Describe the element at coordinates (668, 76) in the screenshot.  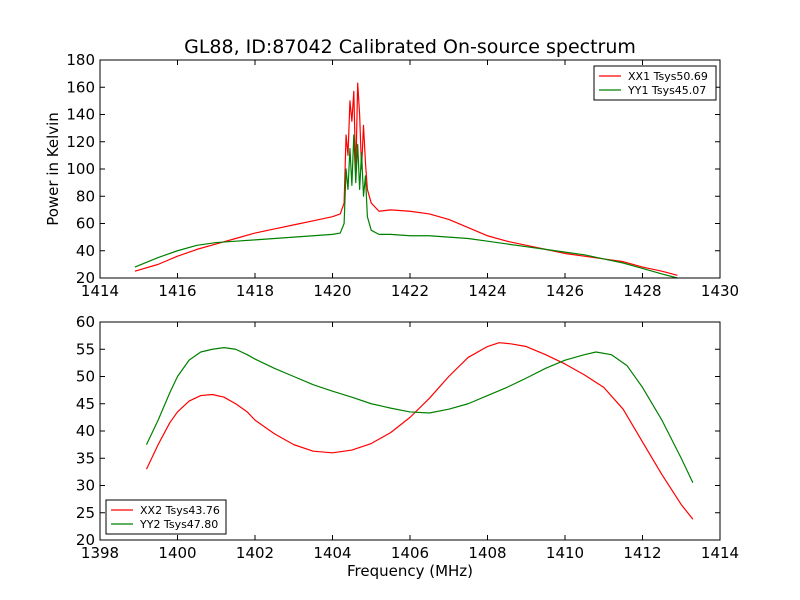
I see `legend-label: XX1 Tsys50.69` at that location.